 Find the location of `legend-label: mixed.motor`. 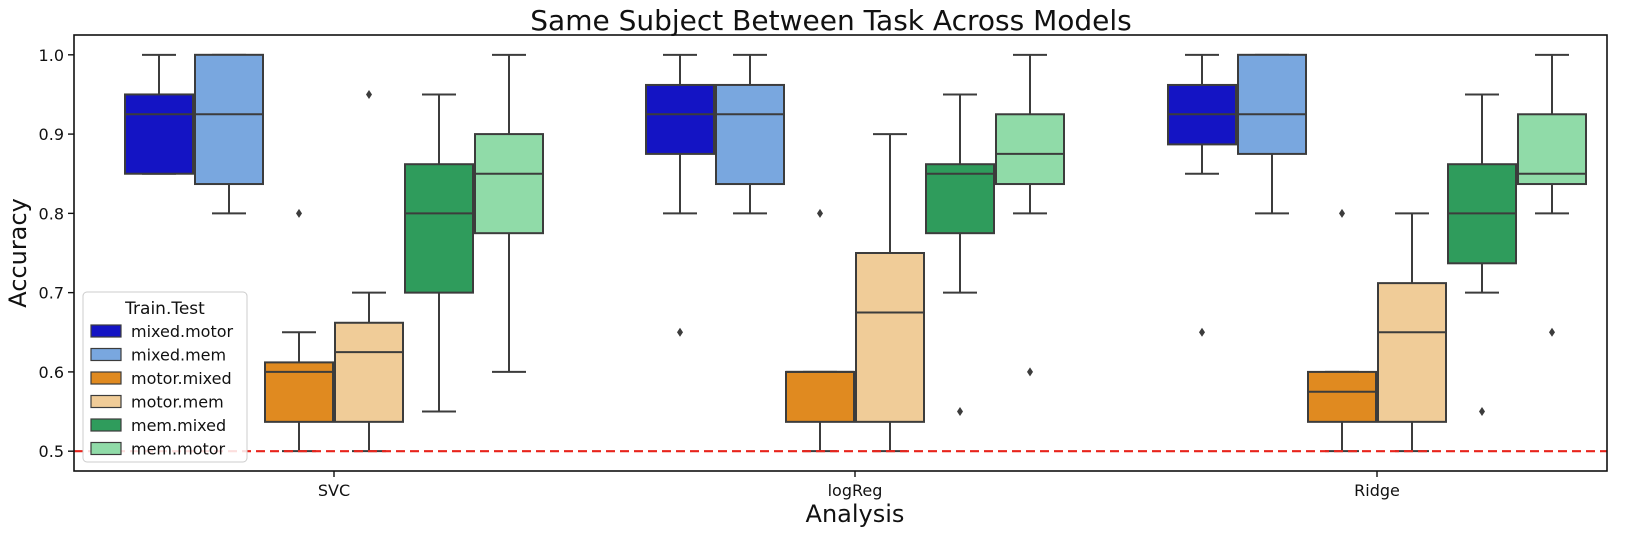

legend-label: mixed.motor is located at coordinates (182, 331).